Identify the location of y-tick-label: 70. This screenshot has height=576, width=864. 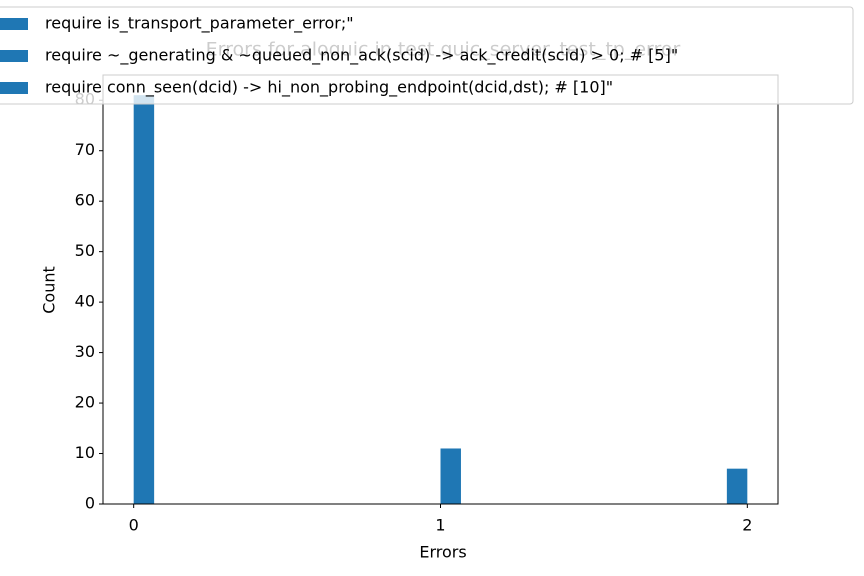
(85, 149).